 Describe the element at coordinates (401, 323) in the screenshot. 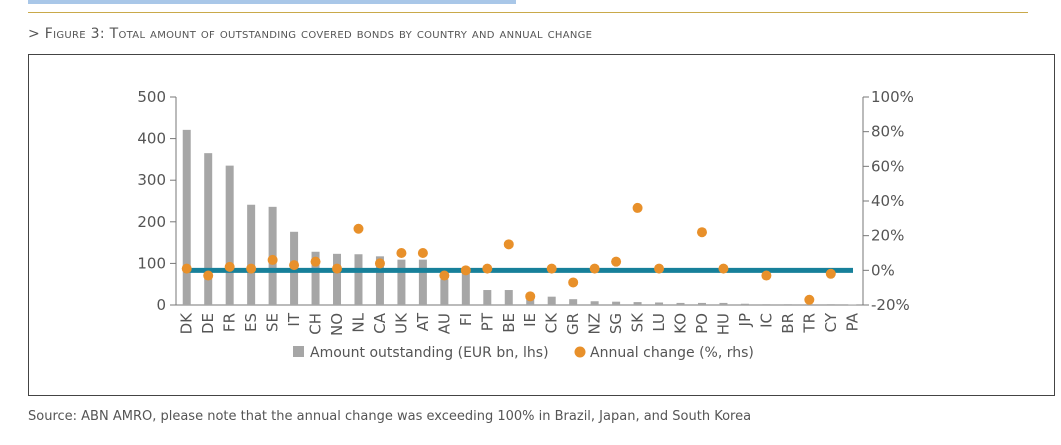

I see `x-tick-label-uk: UK` at that location.